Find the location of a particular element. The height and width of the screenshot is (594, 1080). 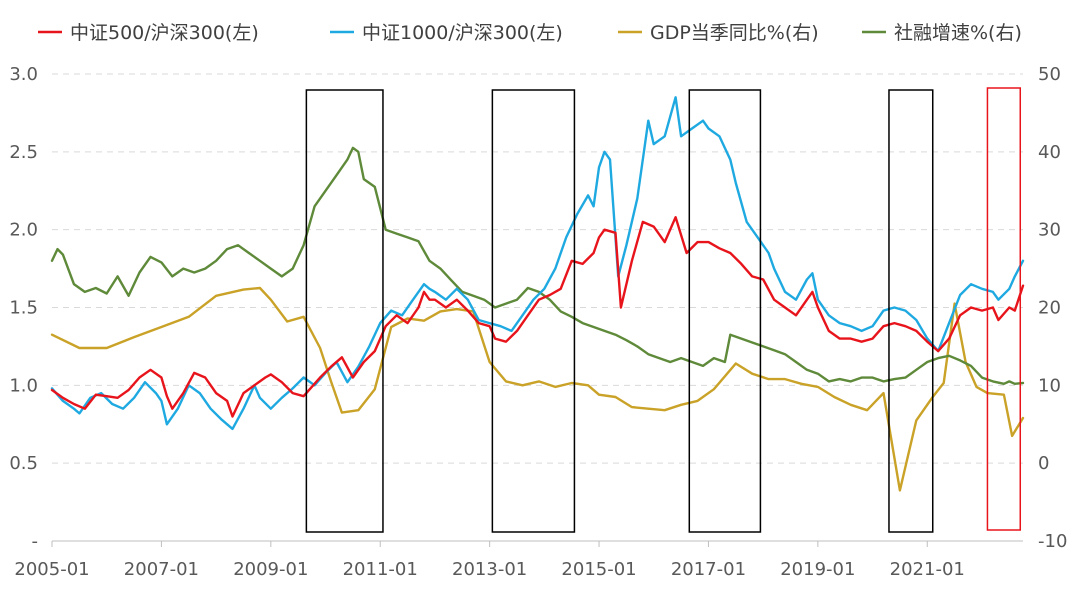

x-tick-label: 2011-01 is located at coordinates (380, 569).